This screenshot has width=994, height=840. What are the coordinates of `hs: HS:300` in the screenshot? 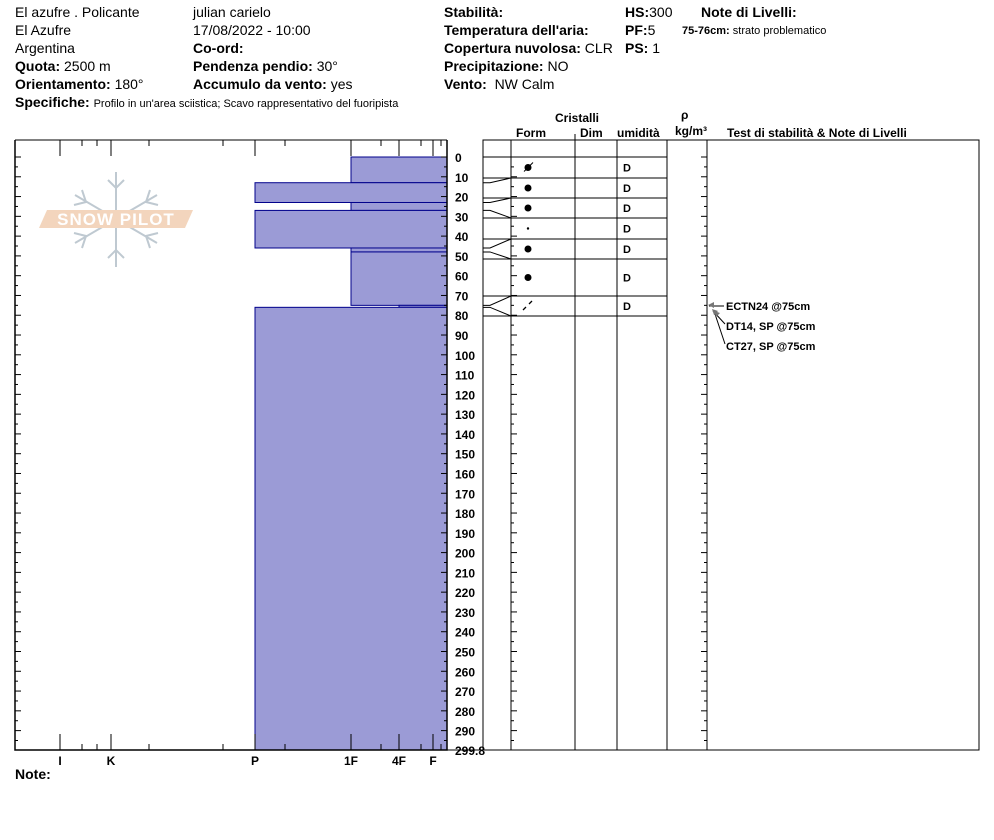 It's located at (648, 12).